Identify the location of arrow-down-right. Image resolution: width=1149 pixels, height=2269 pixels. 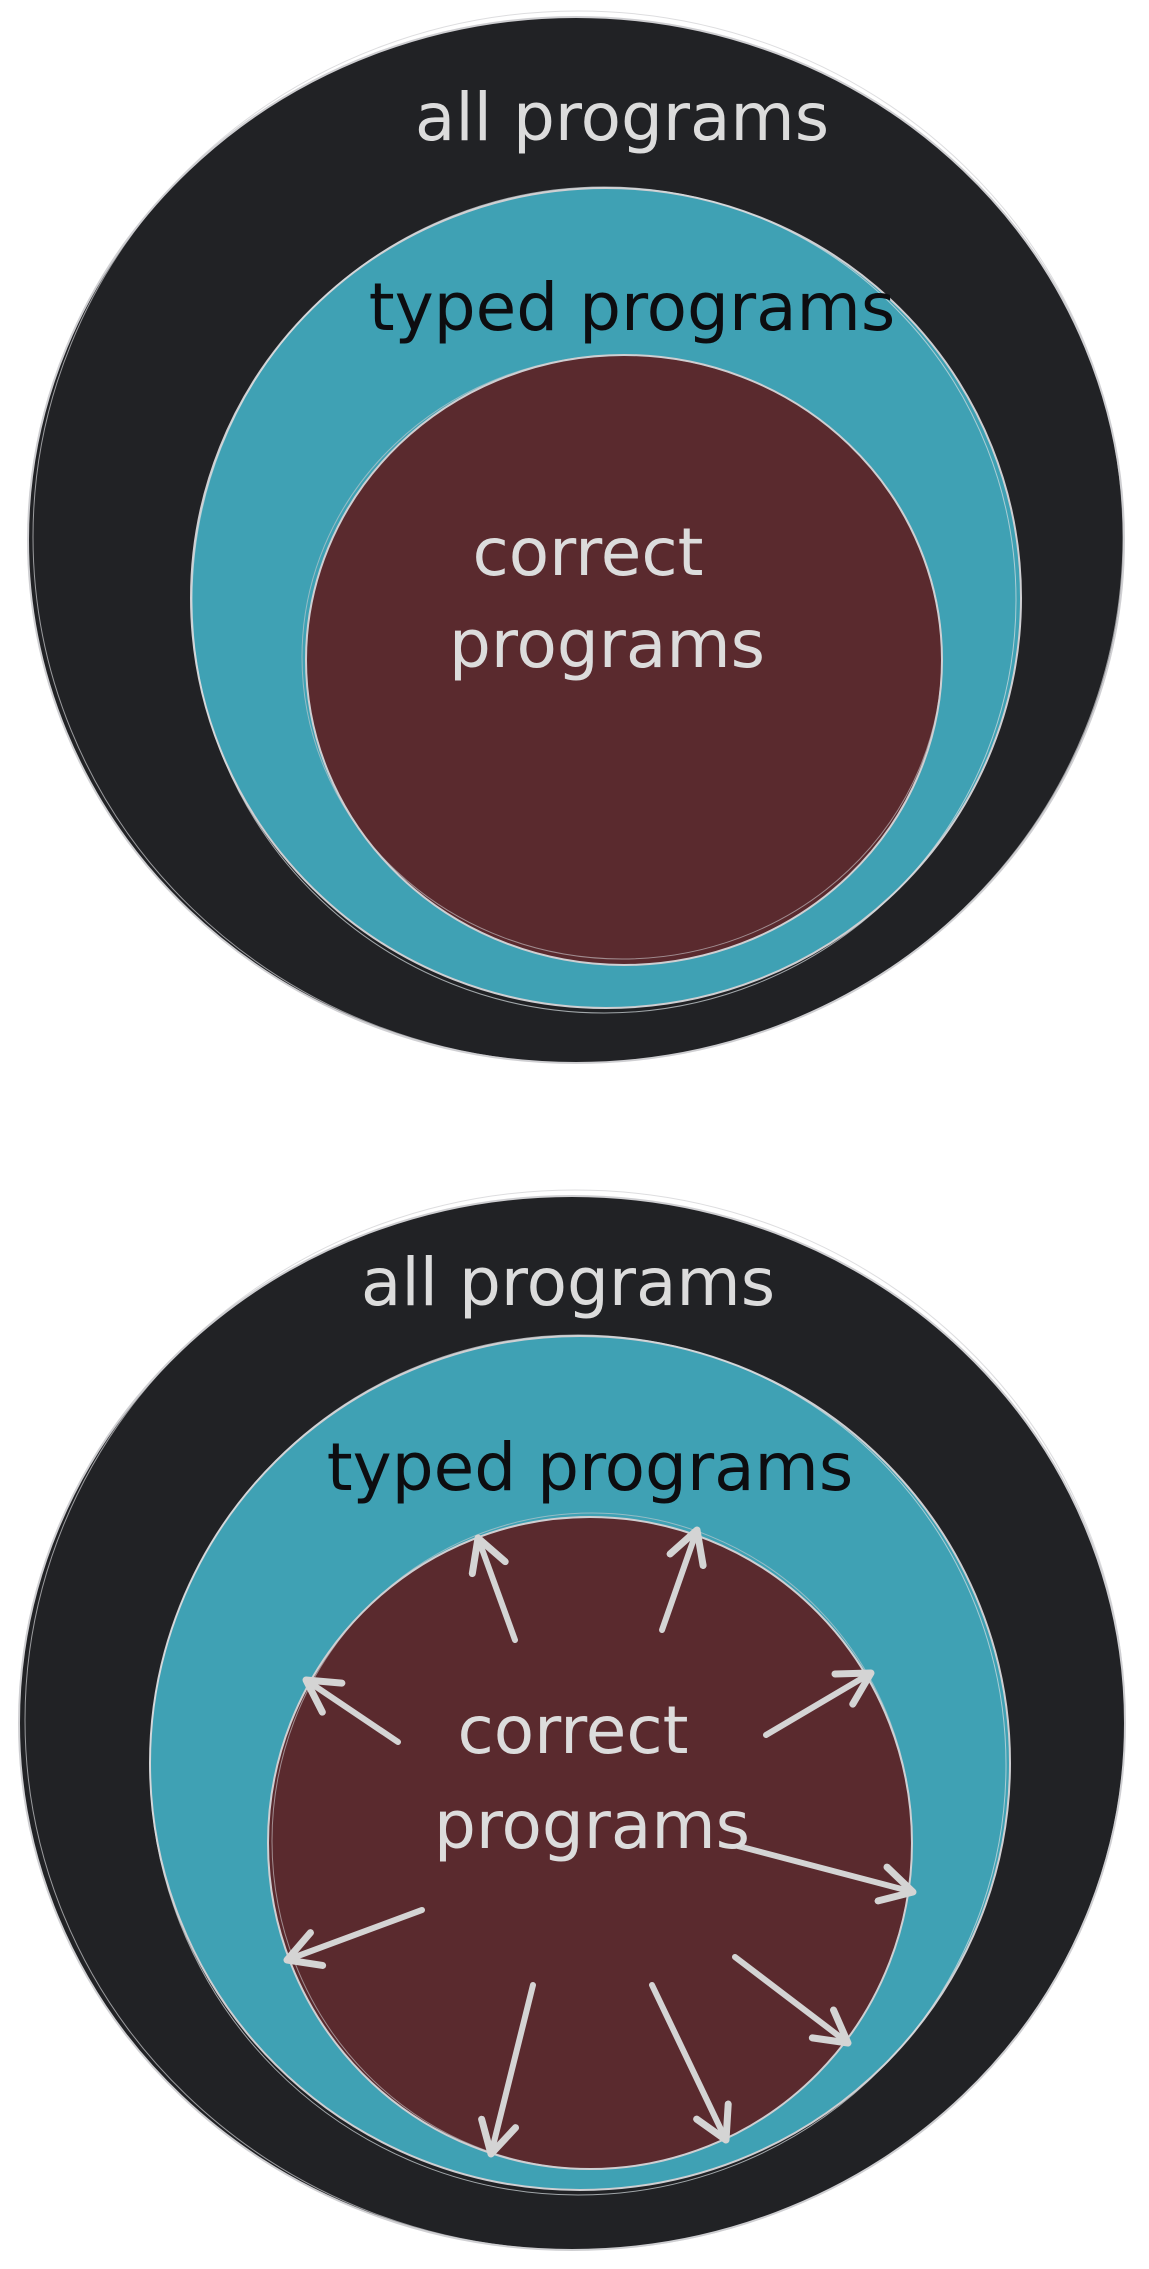
(690, 2063).